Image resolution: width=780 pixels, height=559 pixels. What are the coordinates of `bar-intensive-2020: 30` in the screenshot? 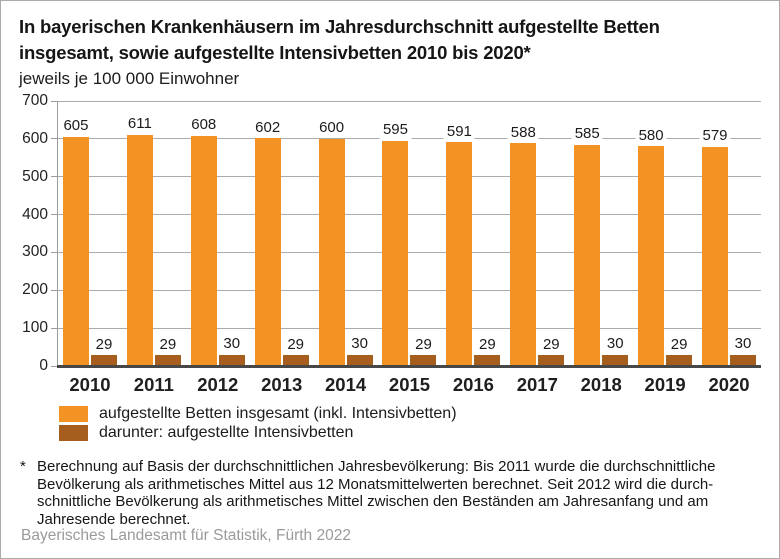 It's located at (743, 351).